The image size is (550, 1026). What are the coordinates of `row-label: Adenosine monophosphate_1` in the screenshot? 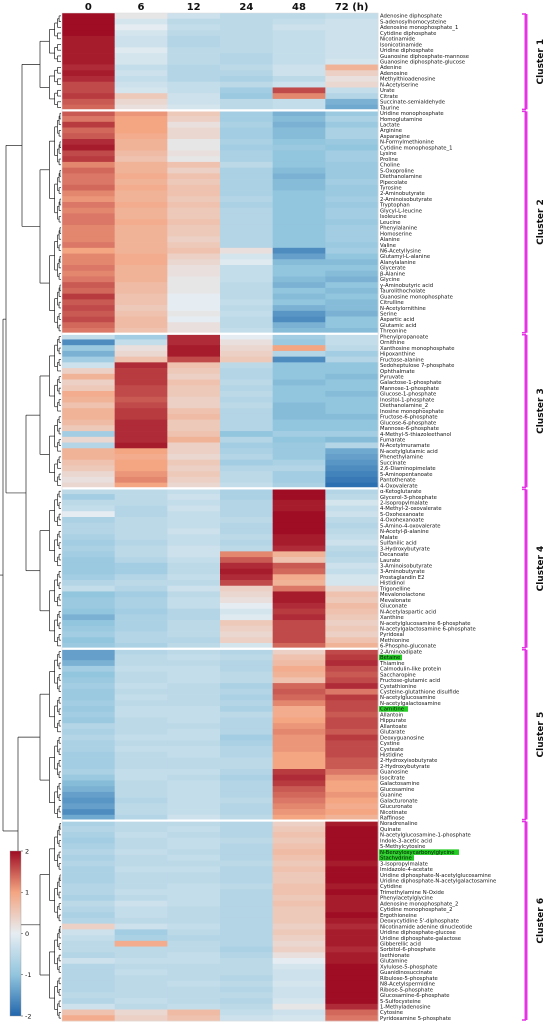 It's located at (419, 28).